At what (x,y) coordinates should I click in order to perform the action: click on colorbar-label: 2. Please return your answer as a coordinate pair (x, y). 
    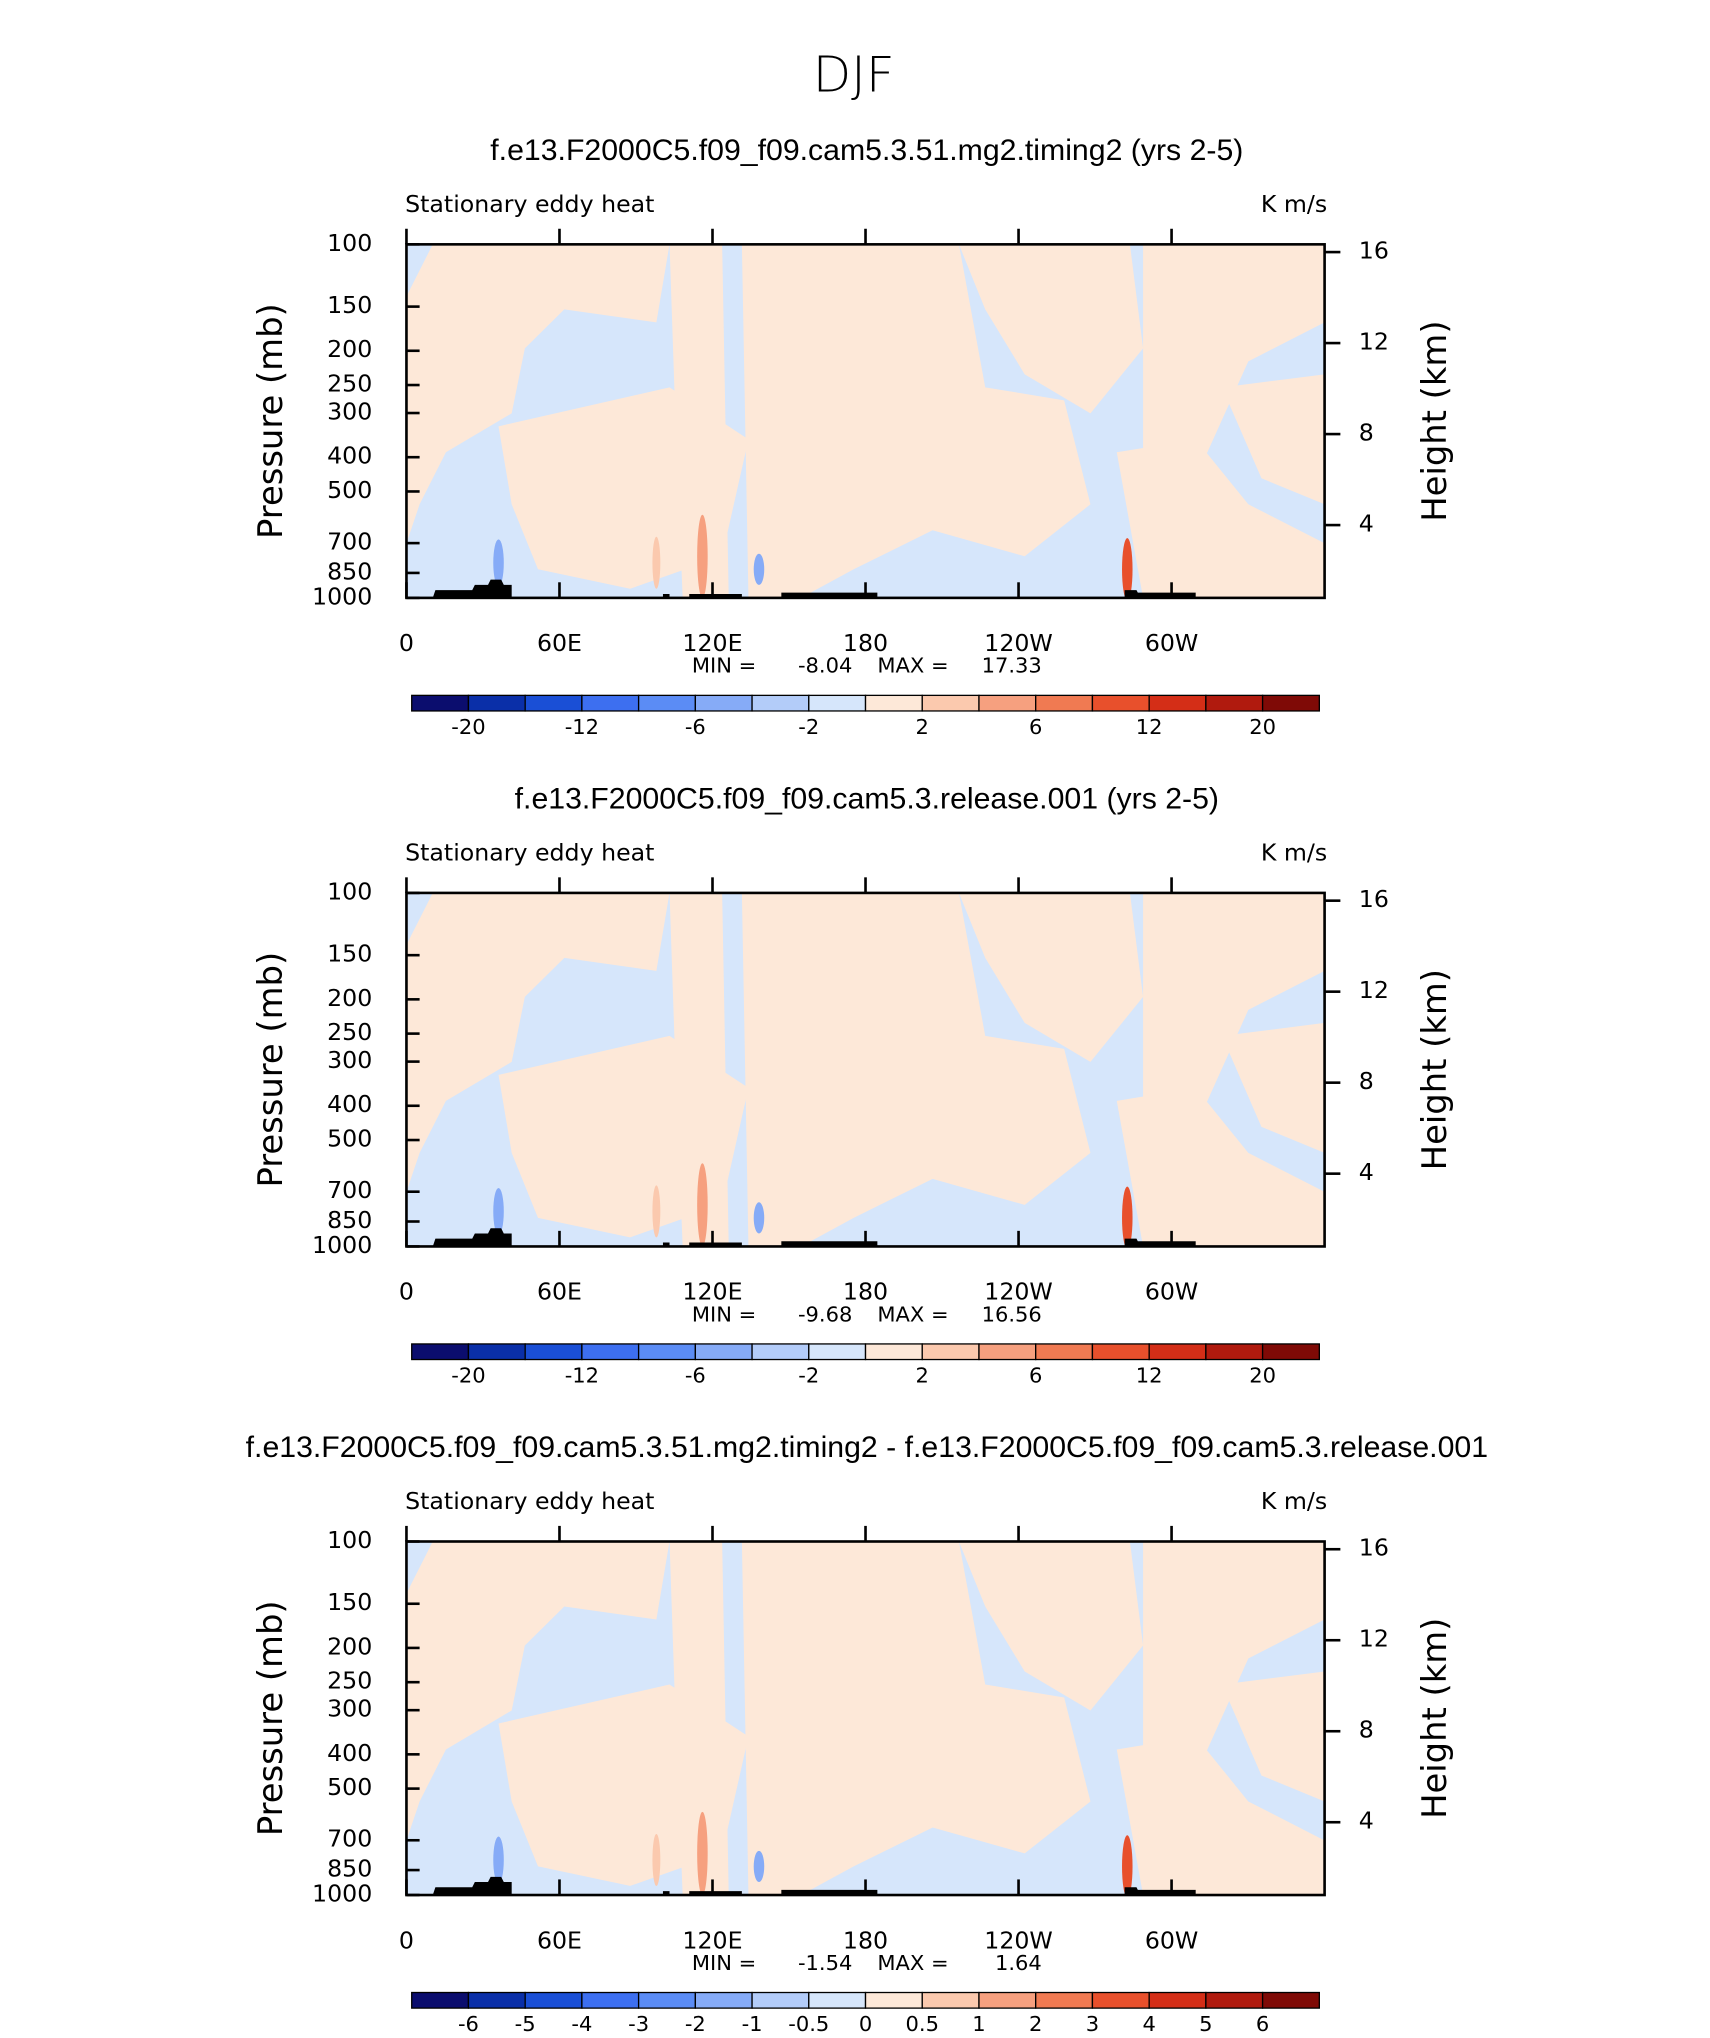
    Looking at the image, I should click on (922, 727).